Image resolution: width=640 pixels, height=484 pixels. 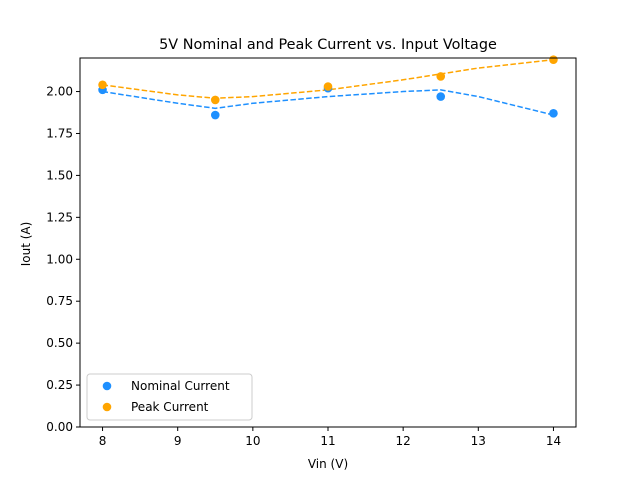 What do you see at coordinates (59, 301) in the screenshot?
I see `y-tick-label: 0.75` at bounding box center [59, 301].